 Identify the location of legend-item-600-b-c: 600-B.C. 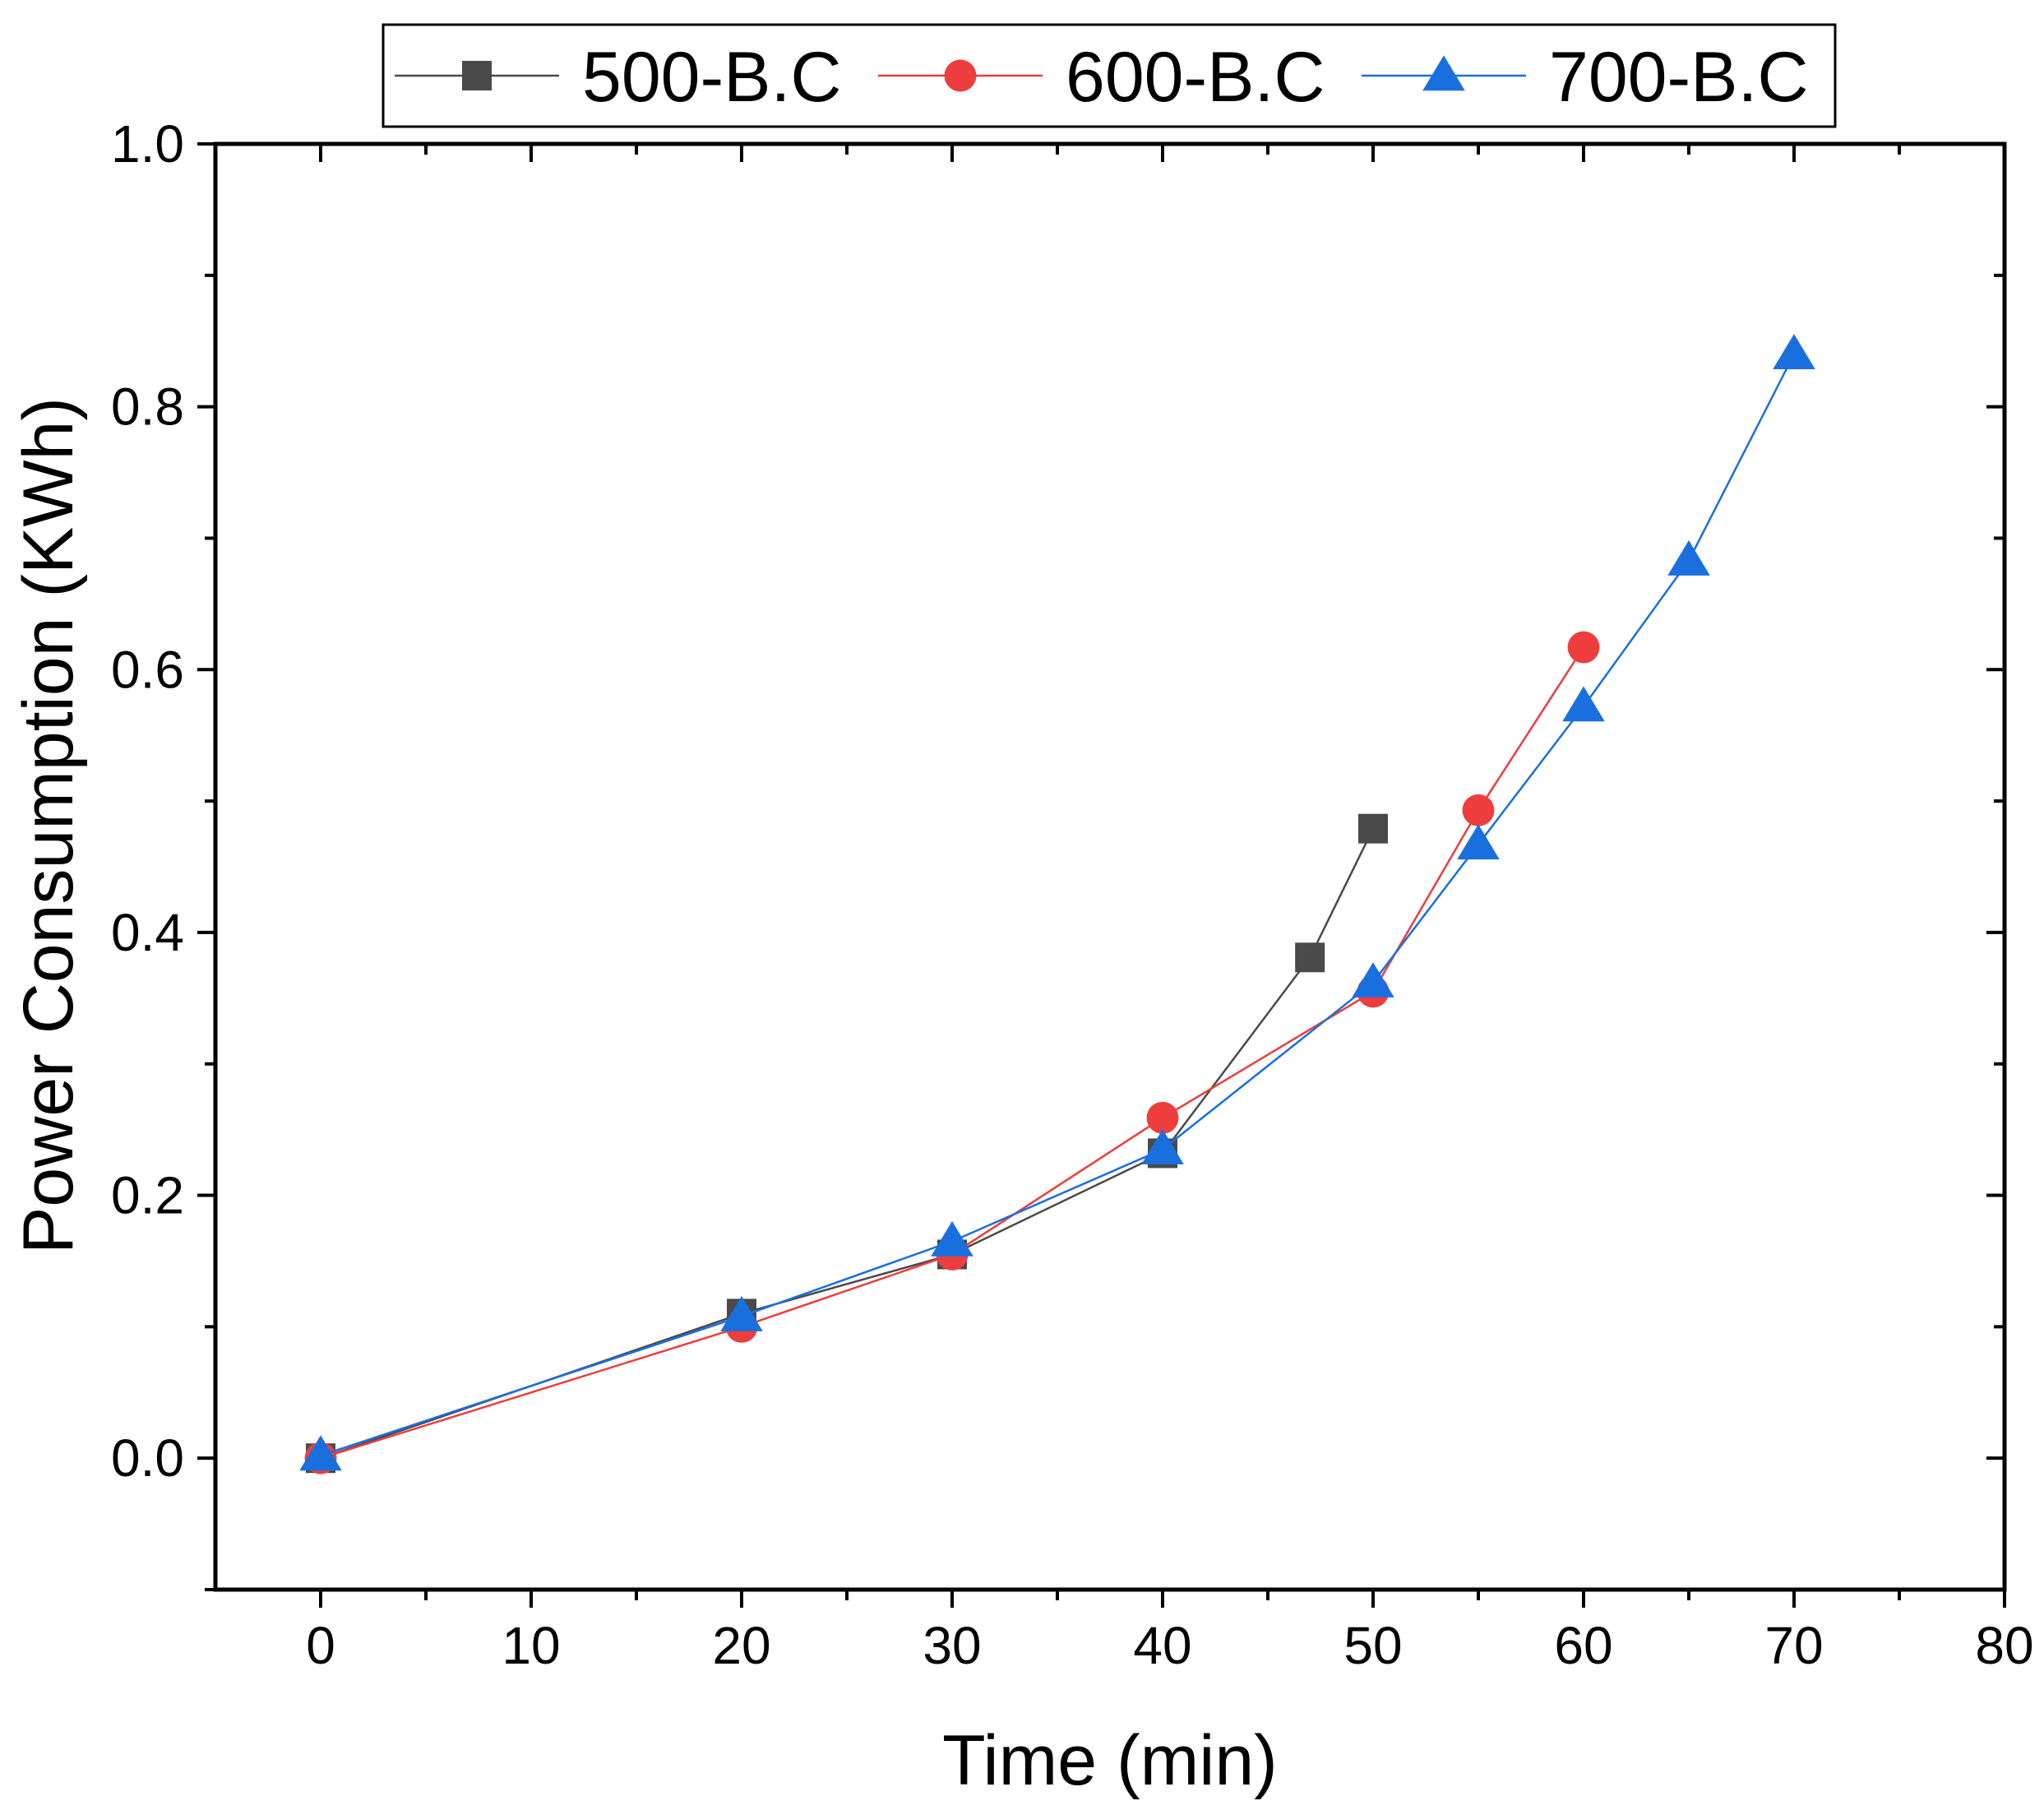
(1101, 77).